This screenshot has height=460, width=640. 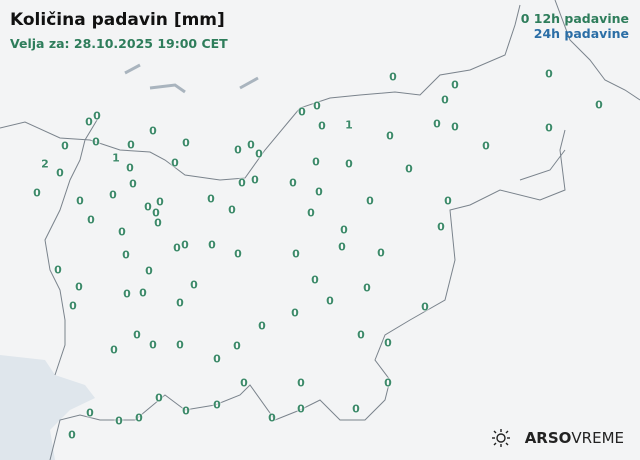 What do you see at coordinates (117, 20) in the screenshot?
I see `map-title: Količina padavin [mm]` at bounding box center [117, 20].